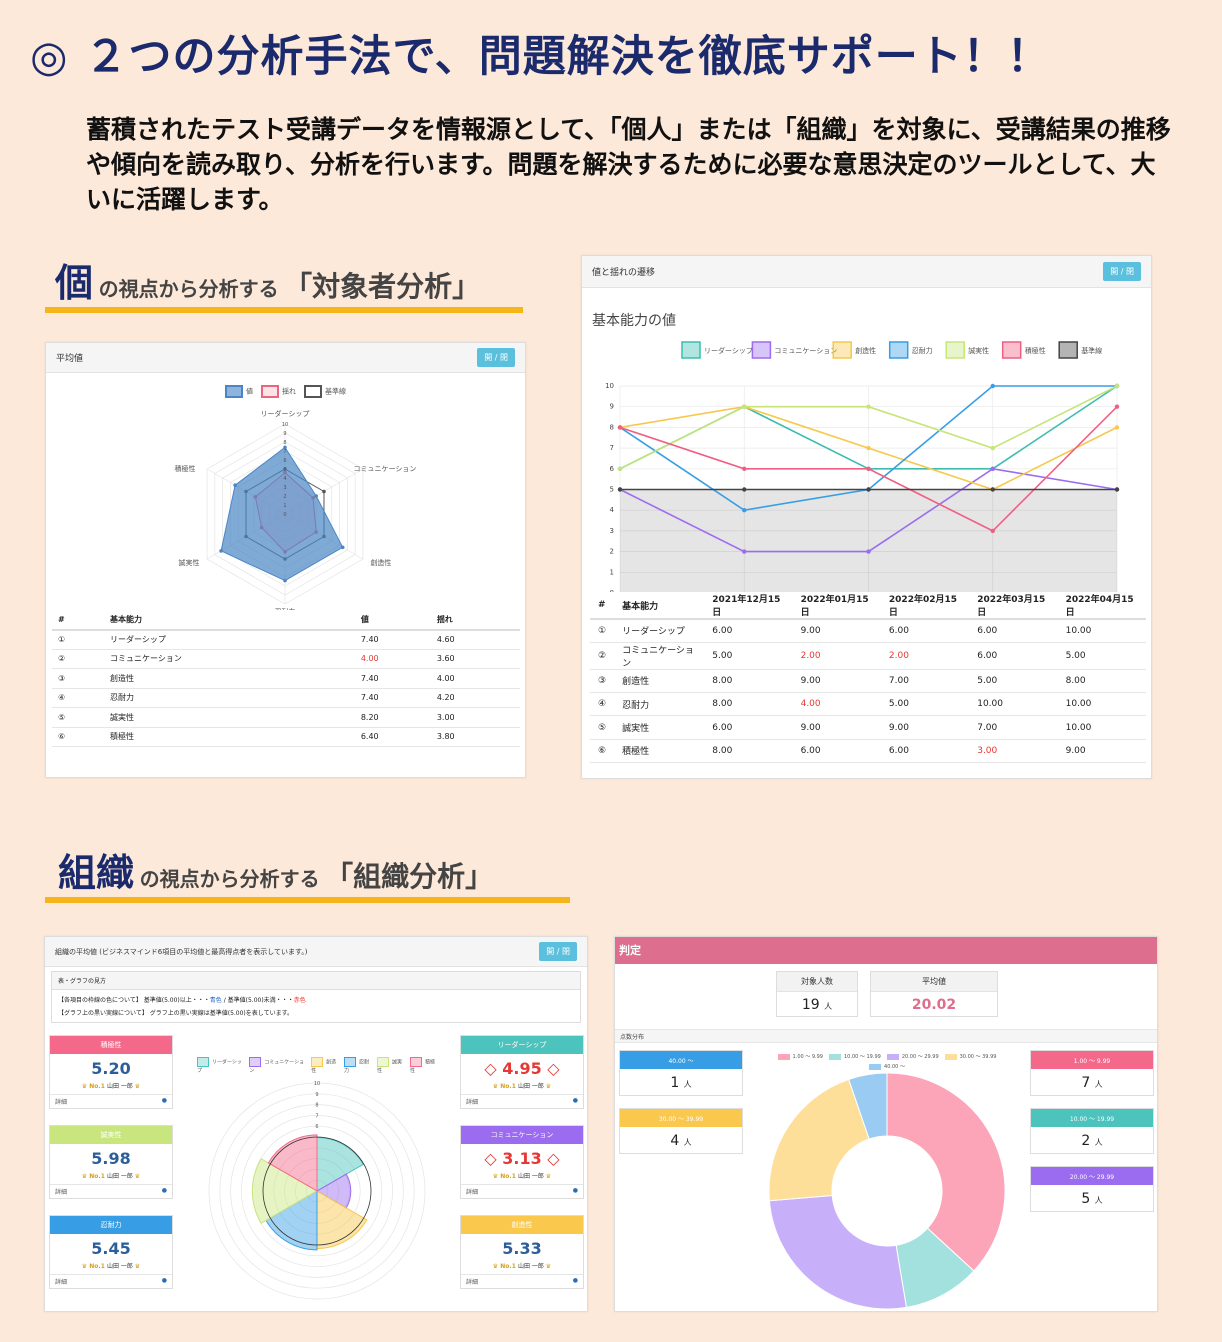 The image size is (1222, 1342). What do you see at coordinates (78, 678) in the screenshot?
I see `row-index: ③` at bounding box center [78, 678].